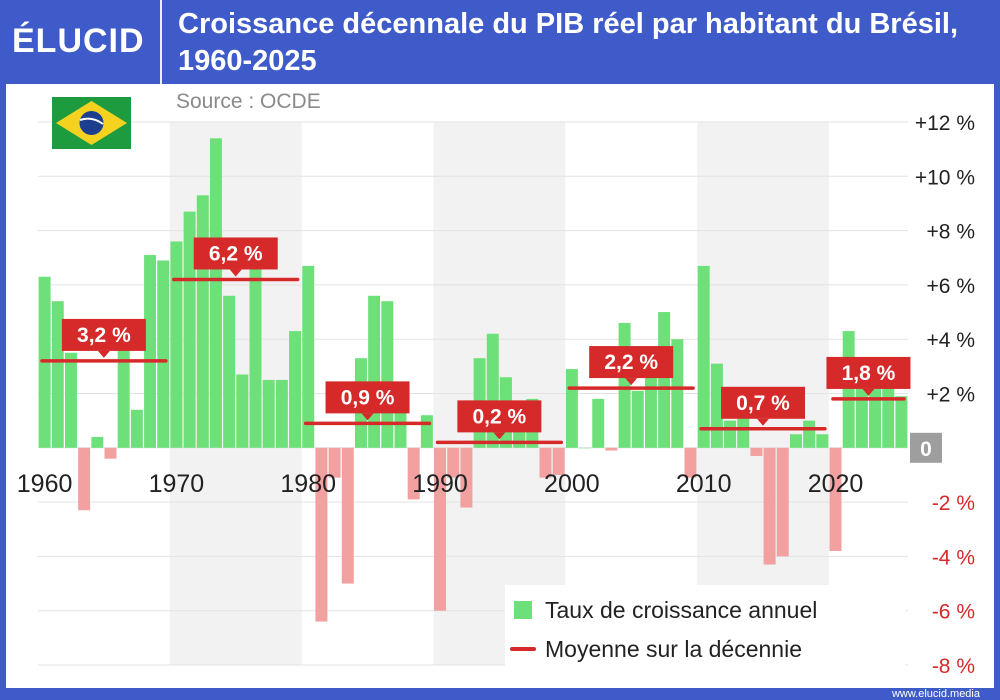 Image resolution: width=1000 pixels, height=700 pixels. Describe the element at coordinates (426, 431) in the screenshot. I see `bar-1989` at that location.